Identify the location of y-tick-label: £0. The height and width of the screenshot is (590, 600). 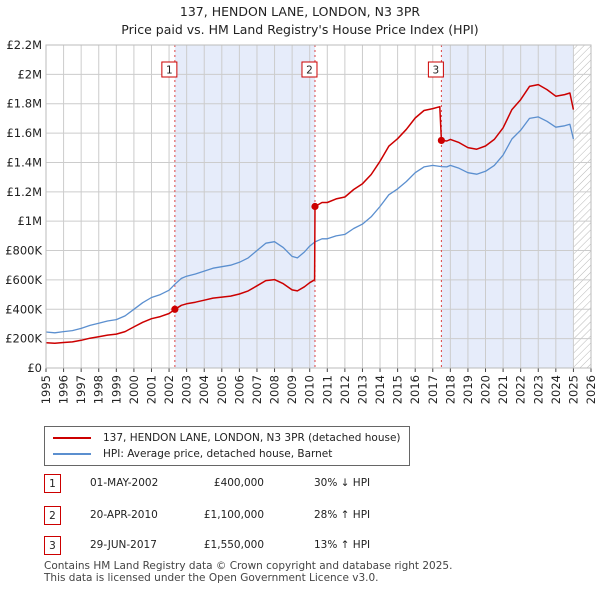
(34, 368).